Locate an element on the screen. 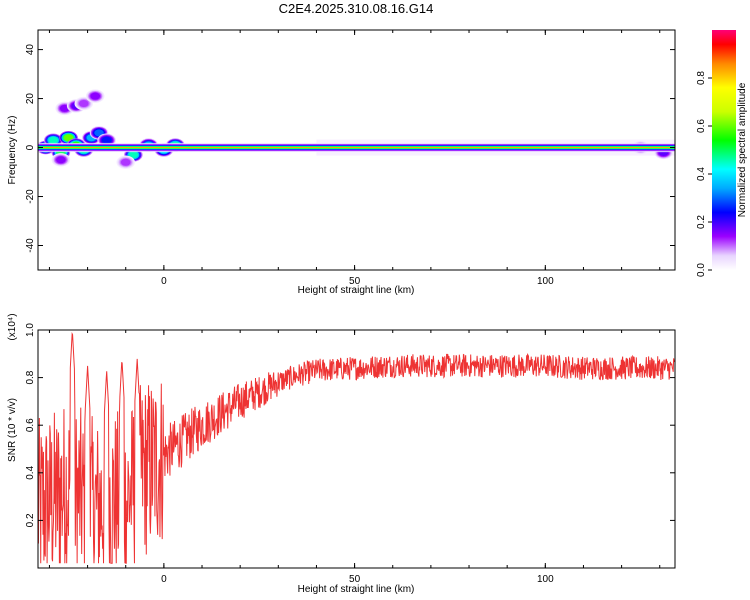 This screenshot has height=600, width=750. colorbar-tick-label: 0.8 is located at coordinates (701, 78).